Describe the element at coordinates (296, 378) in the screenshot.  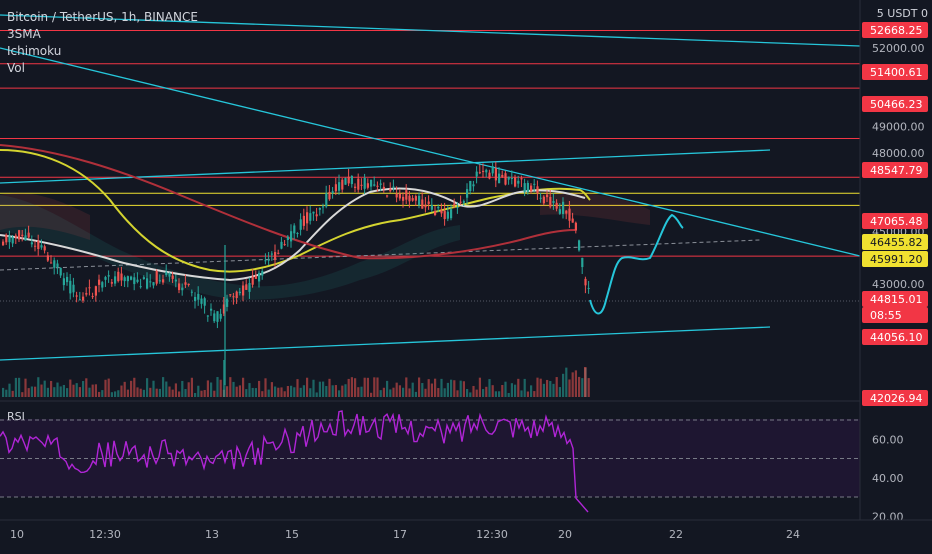
I see `volume-bars` at that location.